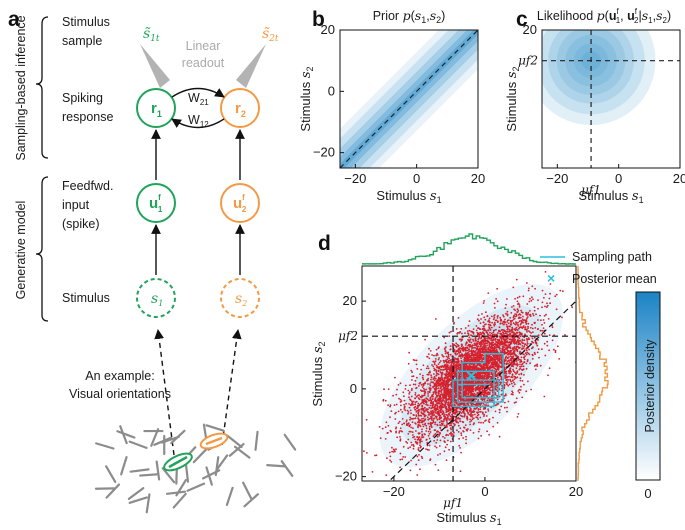 The height and width of the screenshot is (530, 685). Describe the element at coordinates (557, 178) in the screenshot. I see `chart-c-xtick-label: −20` at that location.